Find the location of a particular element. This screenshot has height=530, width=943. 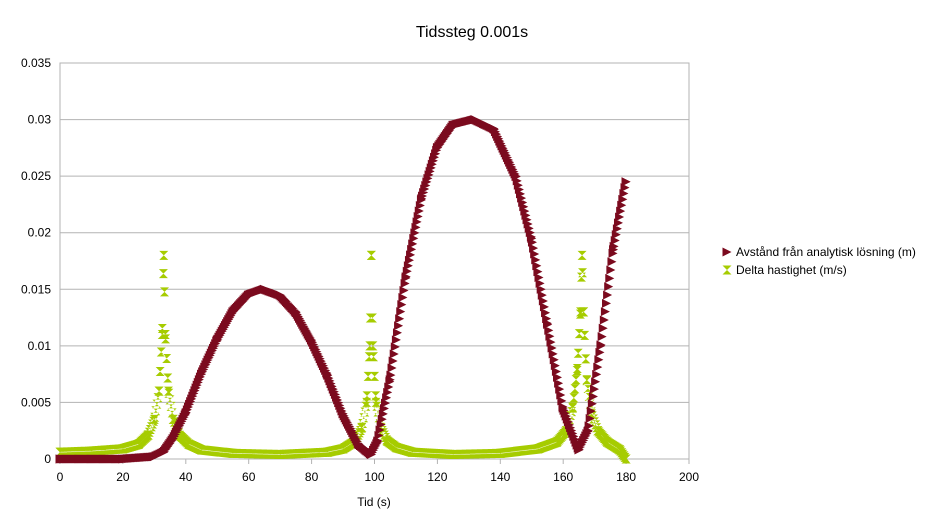

x-tick-label: 200 is located at coordinates (689, 477).